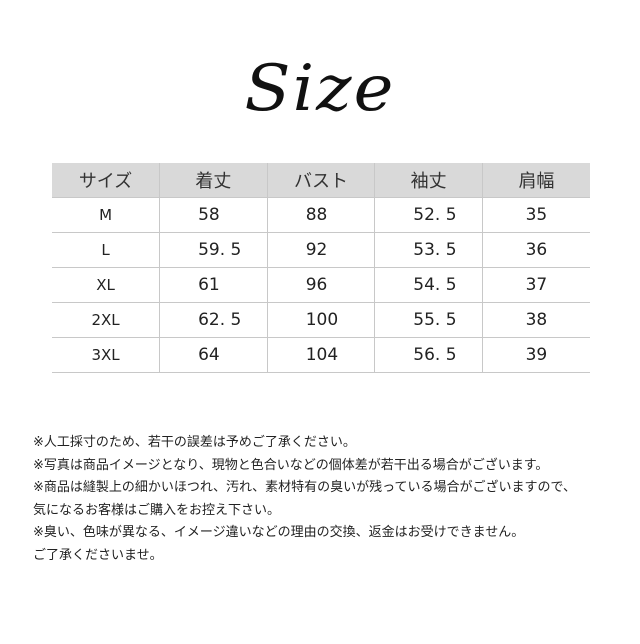 The width and height of the screenshot is (640, 644). I want to click on table-row: M 58 88 52. 5 35, so click(321, 215).